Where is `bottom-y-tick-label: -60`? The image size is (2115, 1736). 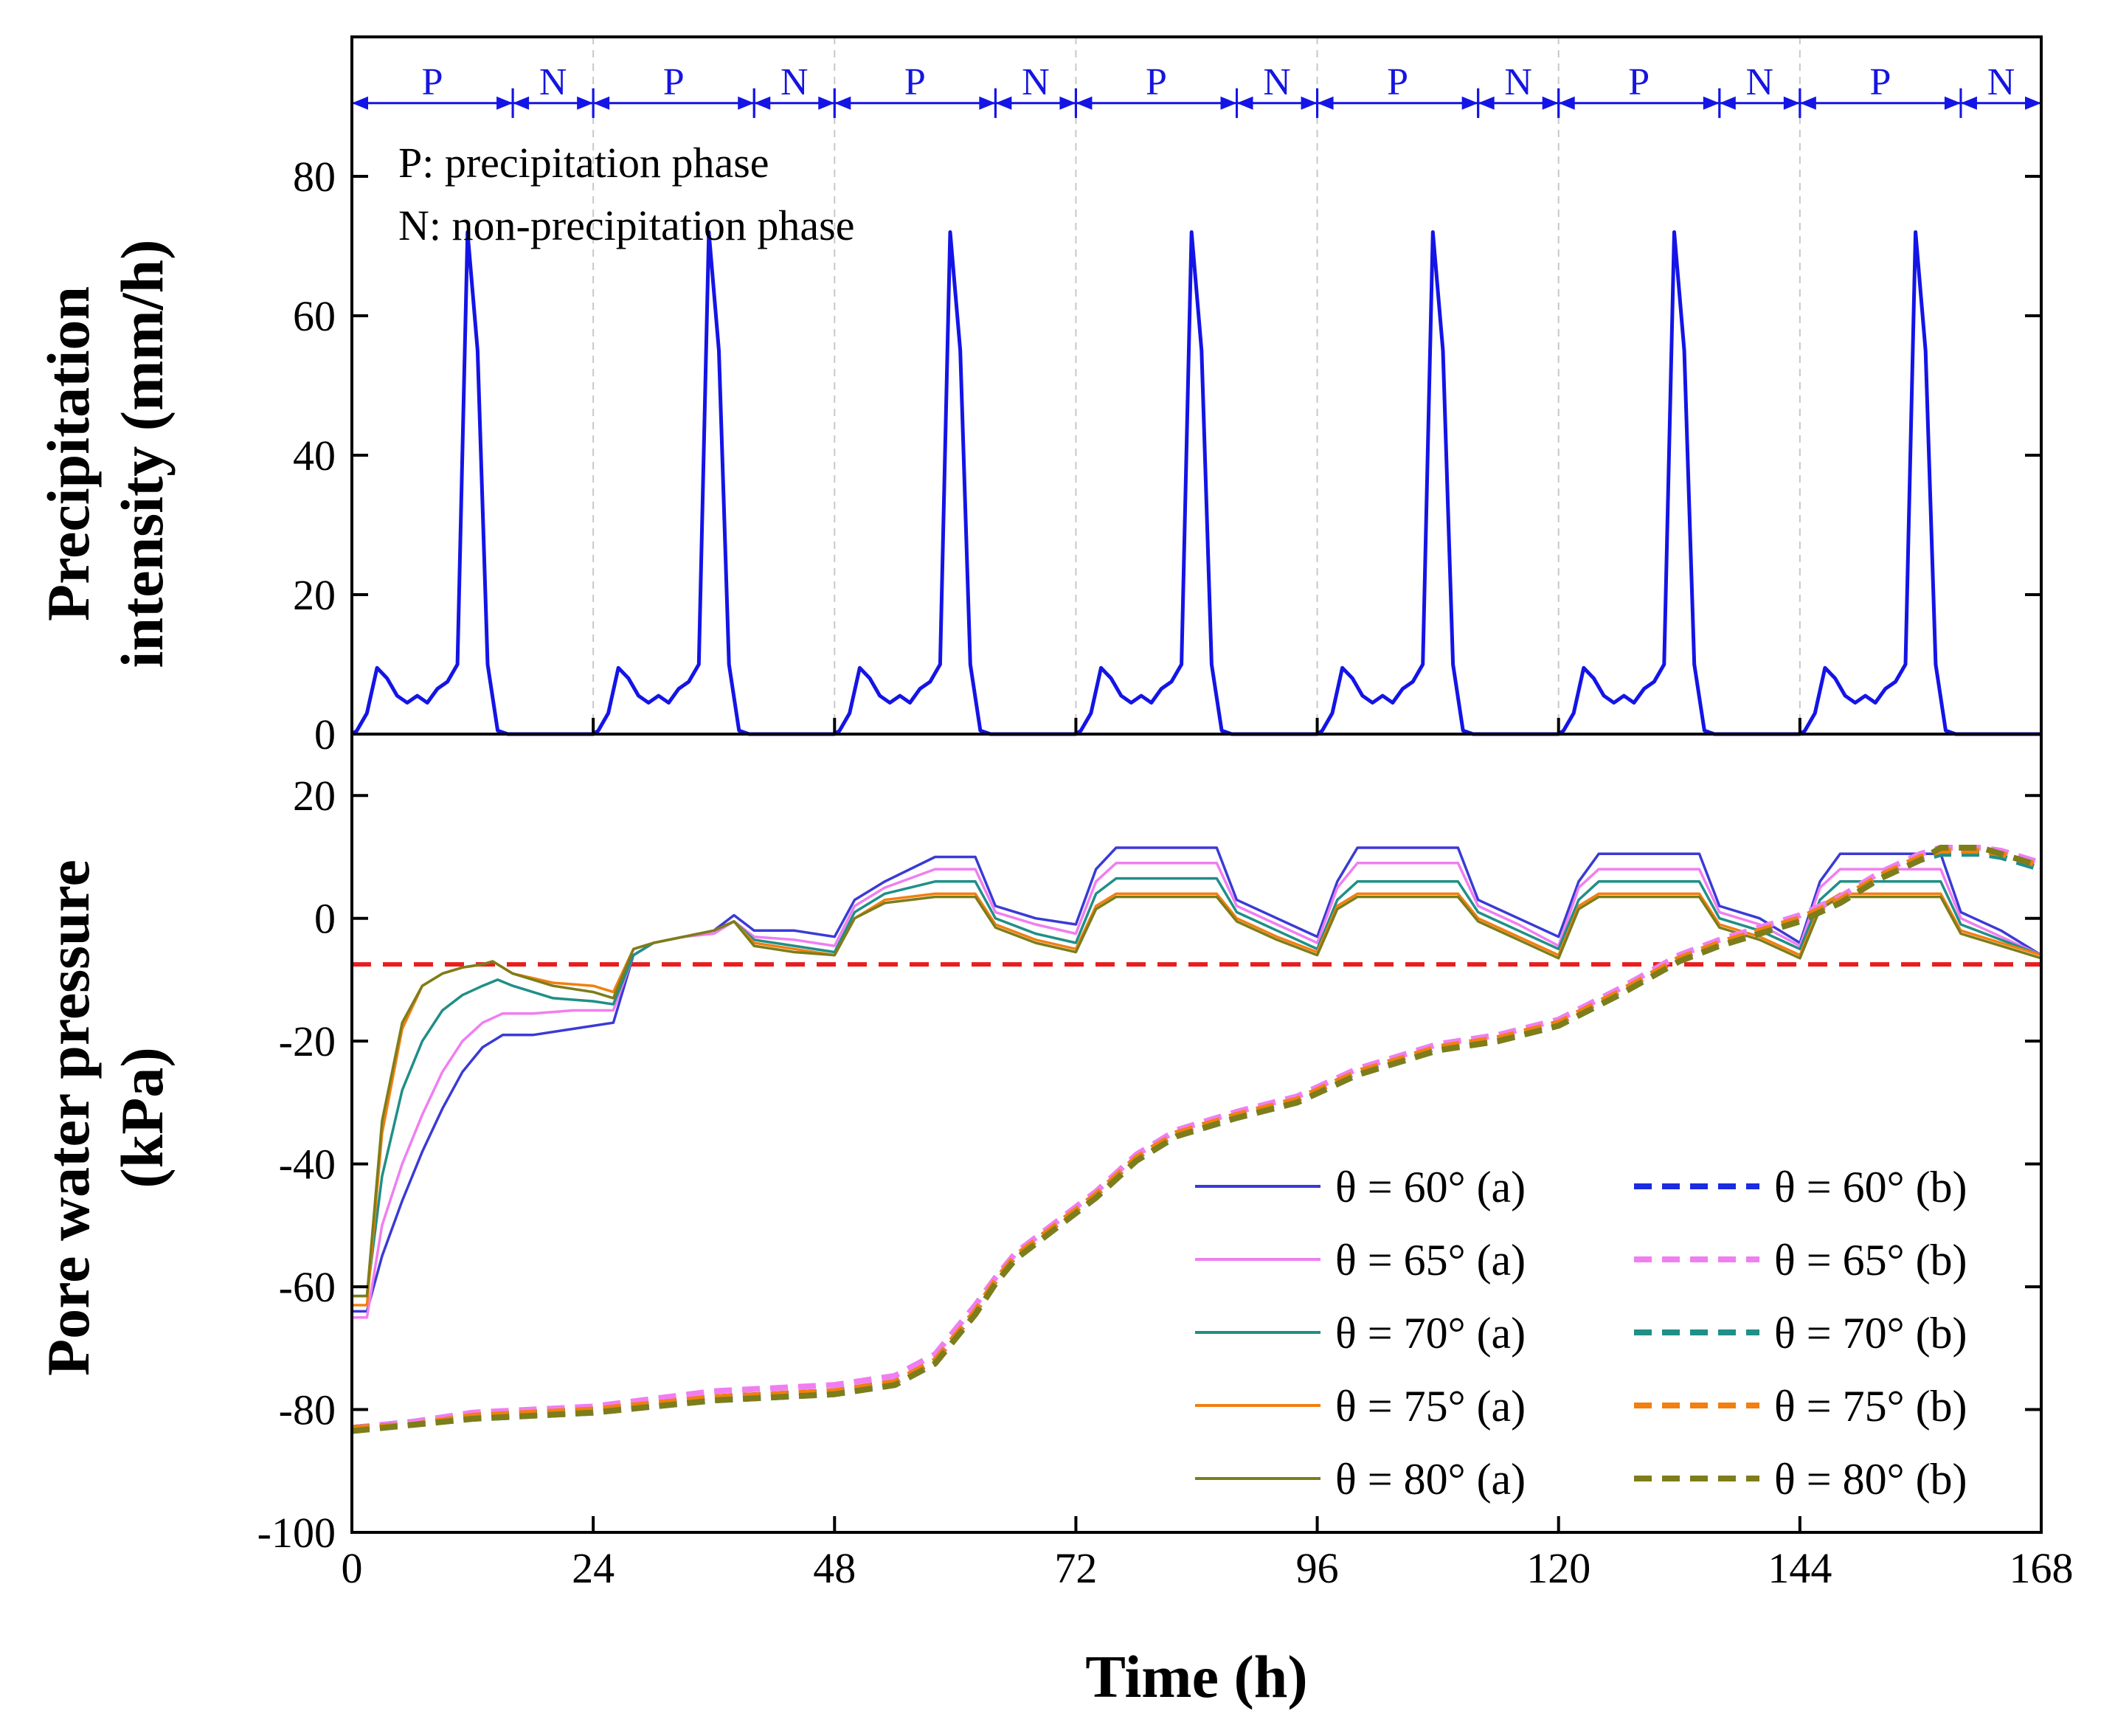
bottom-y-tick-label: -60 is located at coordinates (308, 1287).